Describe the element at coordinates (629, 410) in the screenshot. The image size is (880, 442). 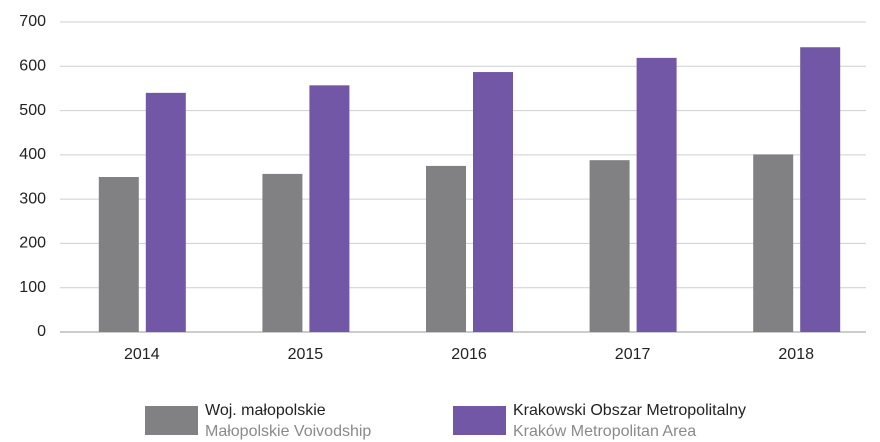
I see `legend-label: Krakowski Obszar Metropolitalny` at that location.